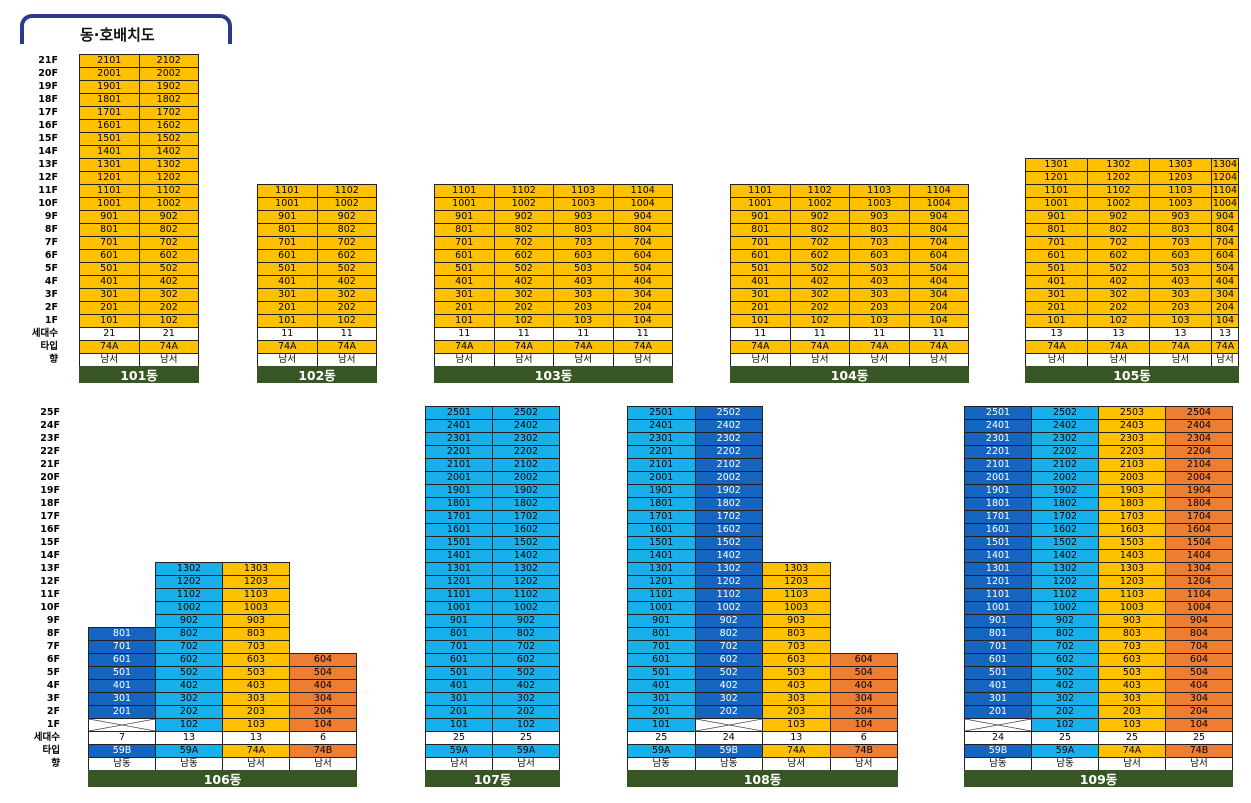 Image resolution: width=1251 pixels, height=803 pixels. Describe the element at coordinates (168, 178) in the screenshot. I see `unit-cell: 1202` at that location.